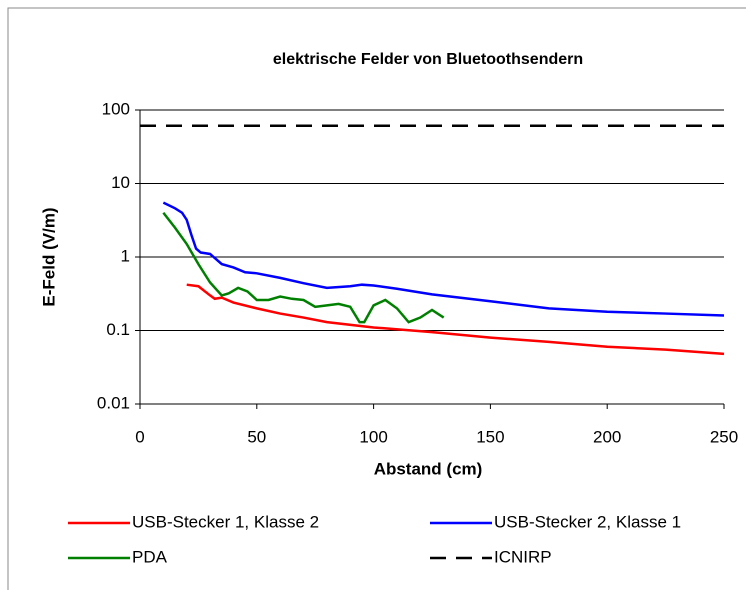  I want to click on x-tick-label: 200, so click(607, 436).